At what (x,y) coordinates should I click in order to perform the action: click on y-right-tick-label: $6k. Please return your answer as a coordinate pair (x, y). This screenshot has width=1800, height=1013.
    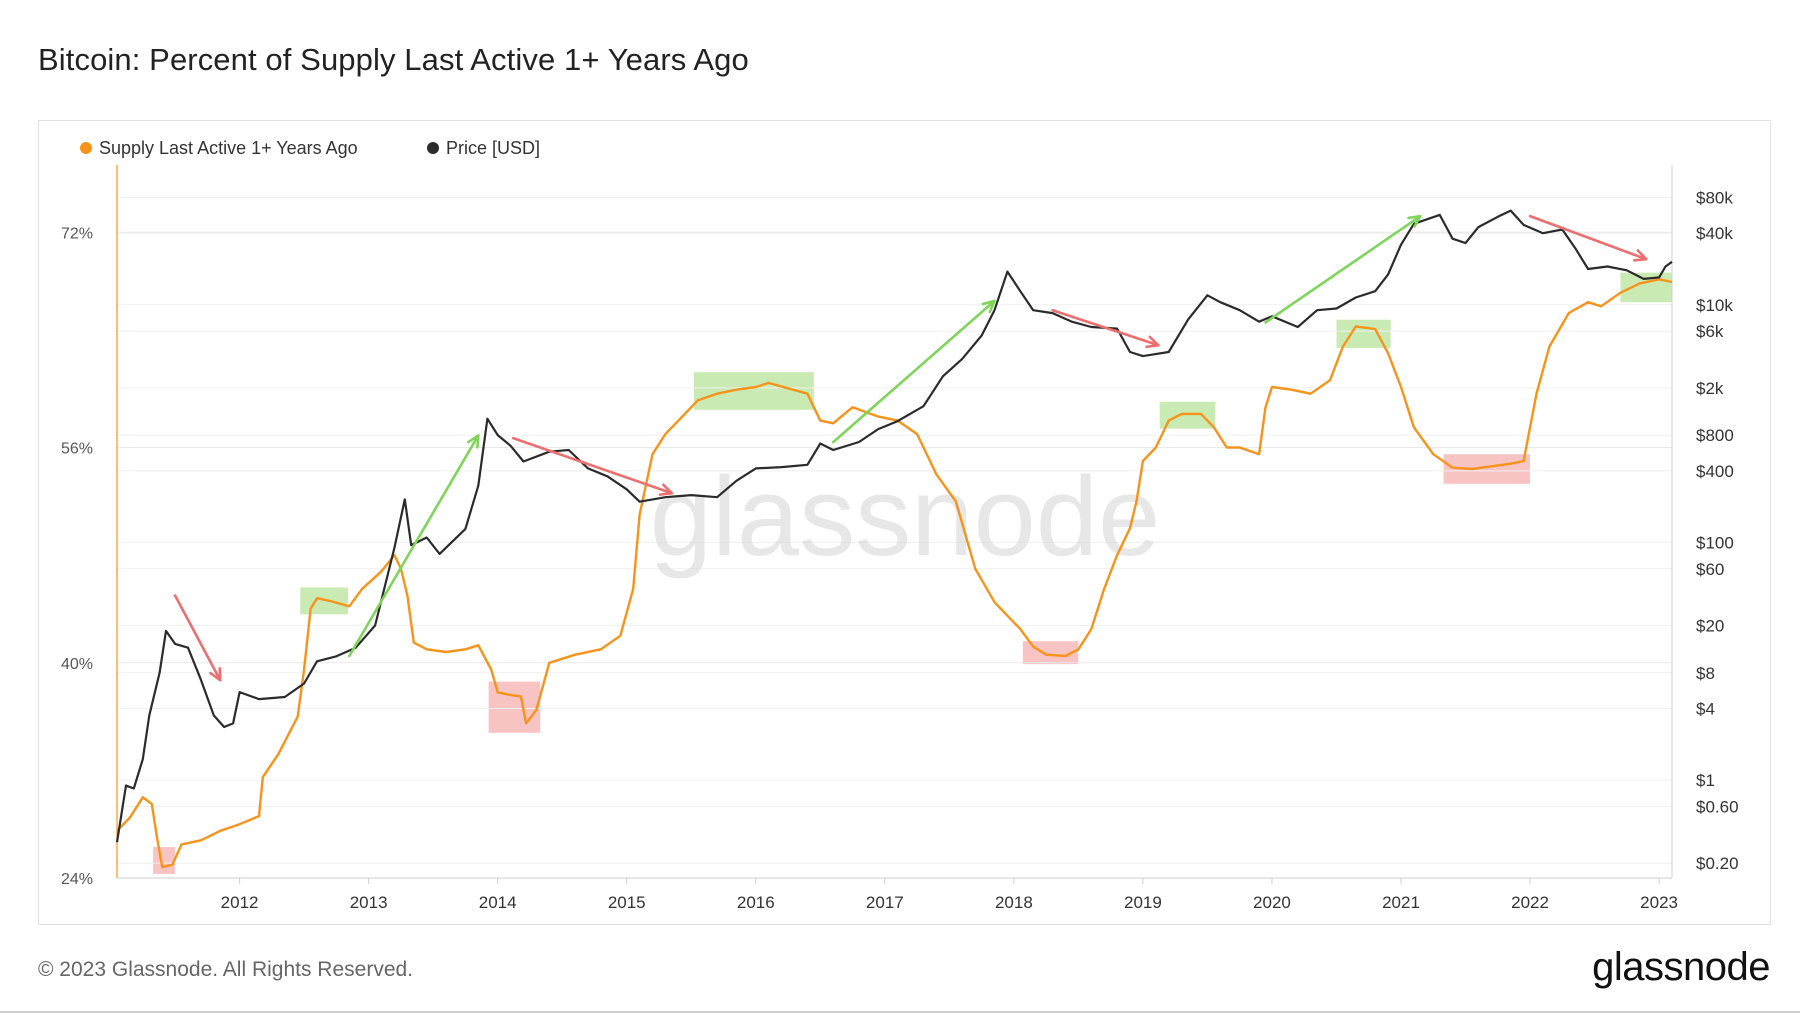
    Looking at the image, I should click on (1710, 331).